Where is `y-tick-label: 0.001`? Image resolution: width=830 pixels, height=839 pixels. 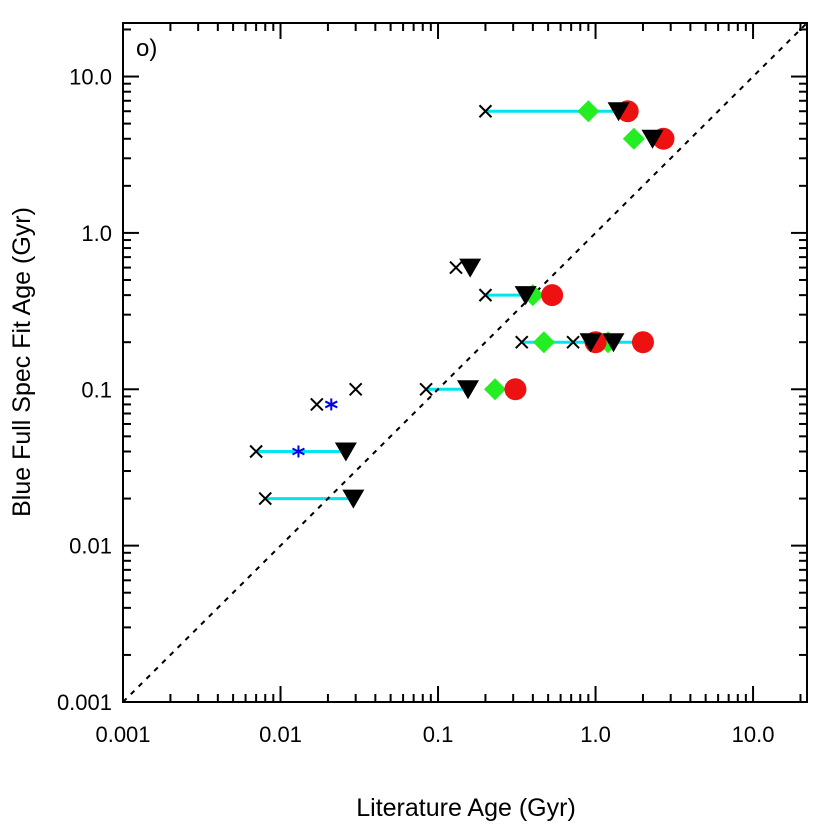
y-tick-label: 0.001 is located at coordinates (84, 702).